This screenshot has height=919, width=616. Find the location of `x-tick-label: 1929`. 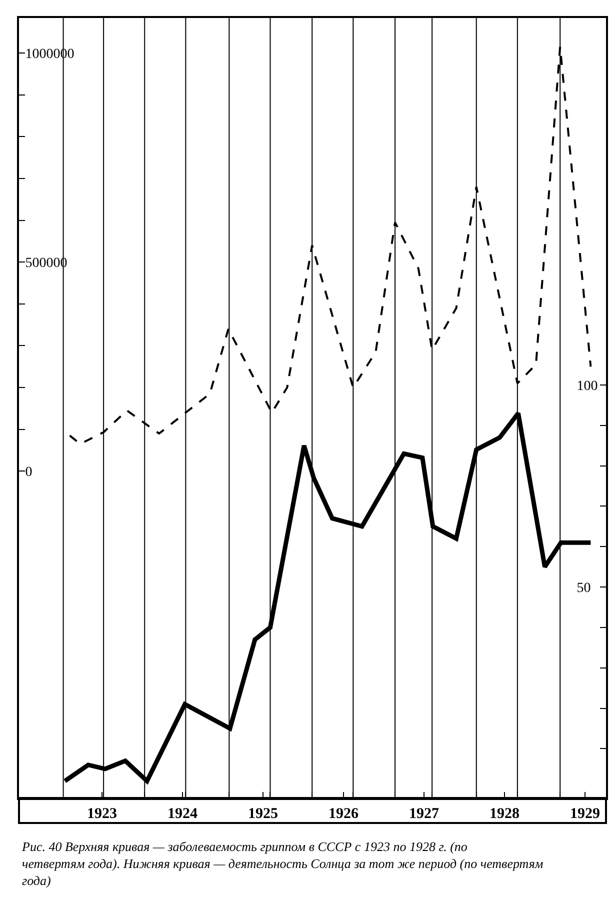

x-tick-label: 1929 is located at coordinates (585, 814).